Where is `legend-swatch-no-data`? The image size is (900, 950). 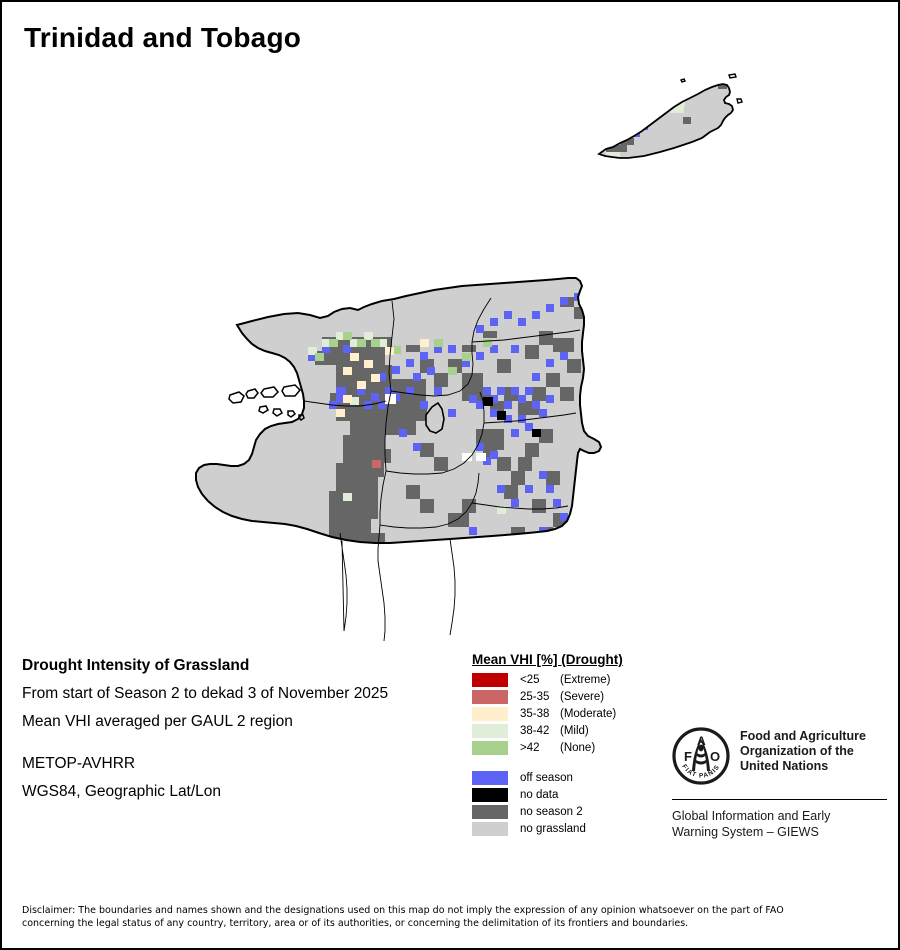
legend-swatch-no-data is located at coordinates (490, 795).